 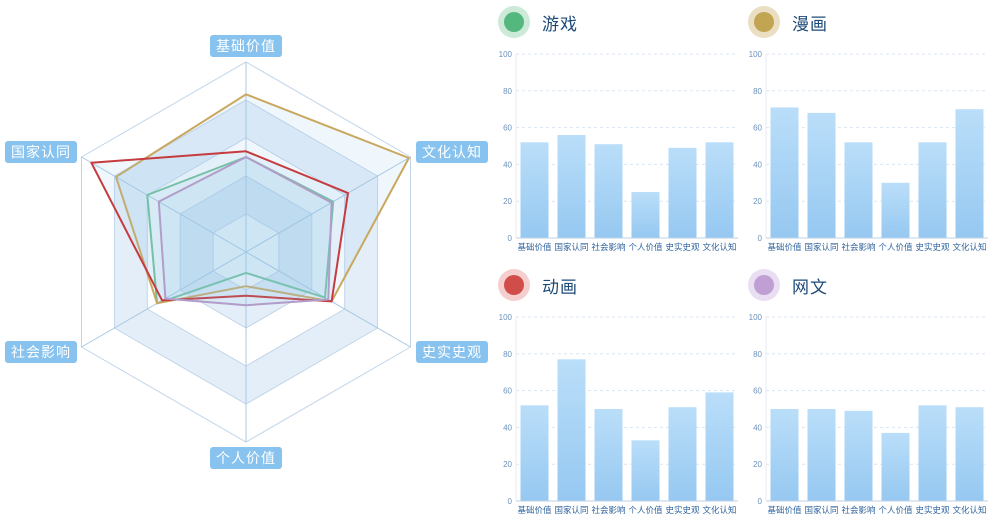 What do you see at coordinates (246, 458) in the screenshot?
I see `radar-axis-label: 个人价值` at bounding box center [246, 458].